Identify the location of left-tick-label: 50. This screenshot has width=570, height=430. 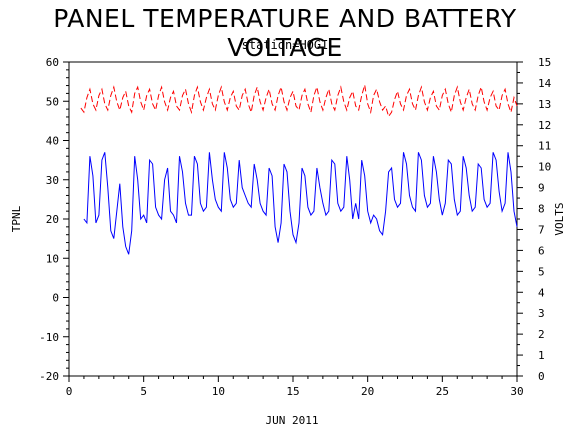
(52, 101).